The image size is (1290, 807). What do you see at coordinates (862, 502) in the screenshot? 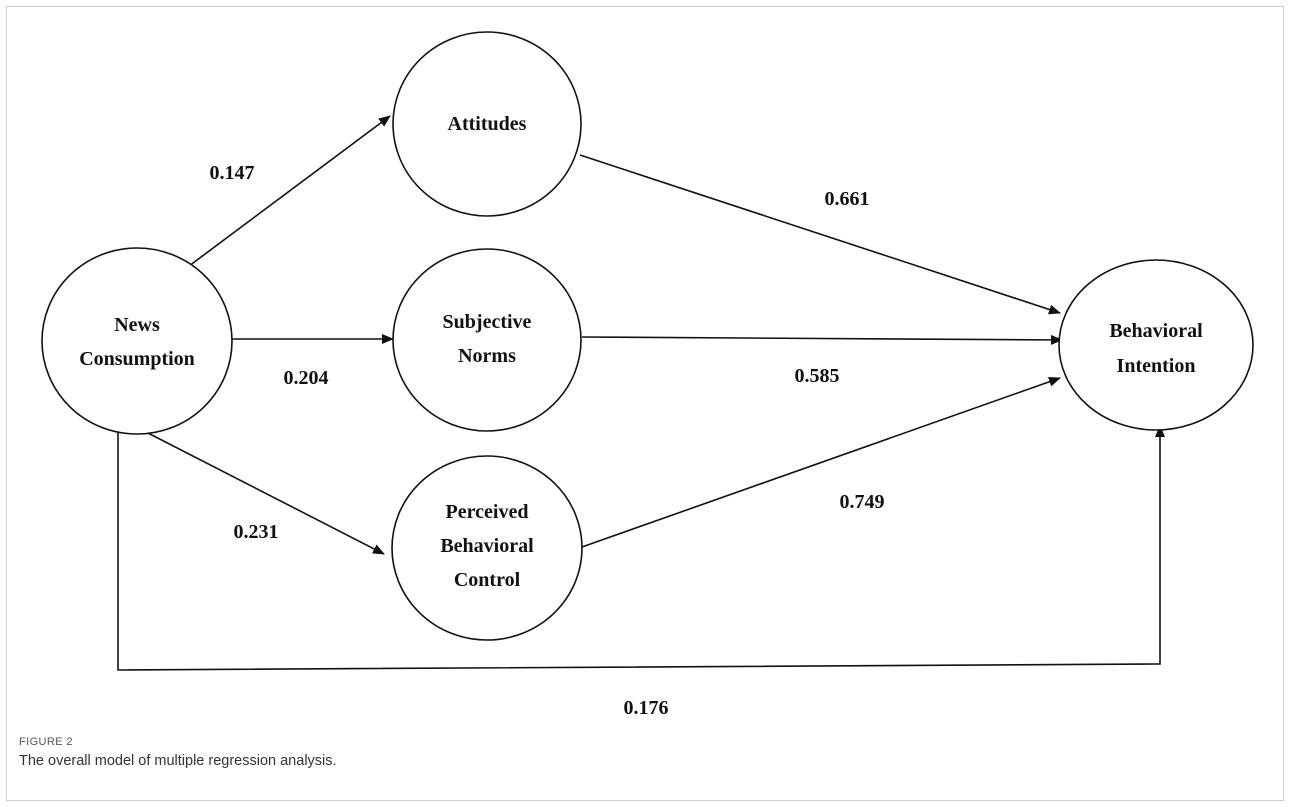
I see `coef-pbc-intention: 0.749` at bounding box center [862, 502].